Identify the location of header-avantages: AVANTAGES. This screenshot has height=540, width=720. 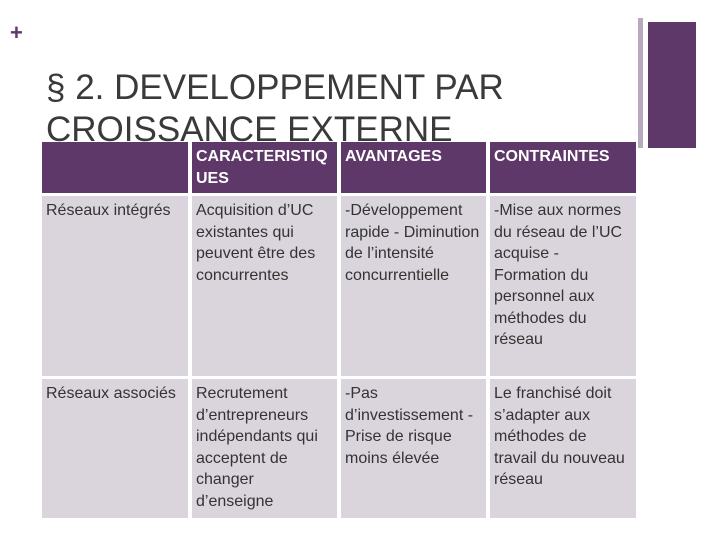
(413, 169).